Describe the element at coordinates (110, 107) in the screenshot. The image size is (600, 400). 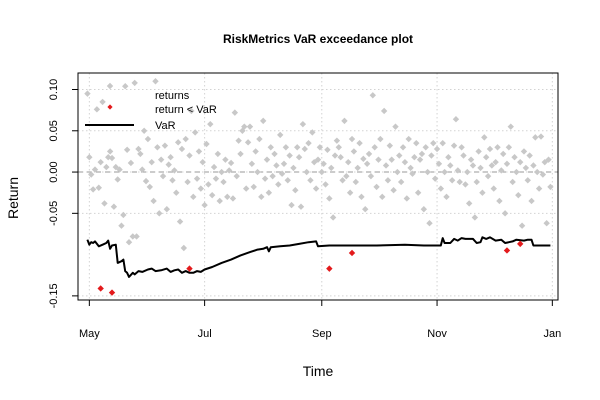
I see `legend-exceedance-marker` at that location.